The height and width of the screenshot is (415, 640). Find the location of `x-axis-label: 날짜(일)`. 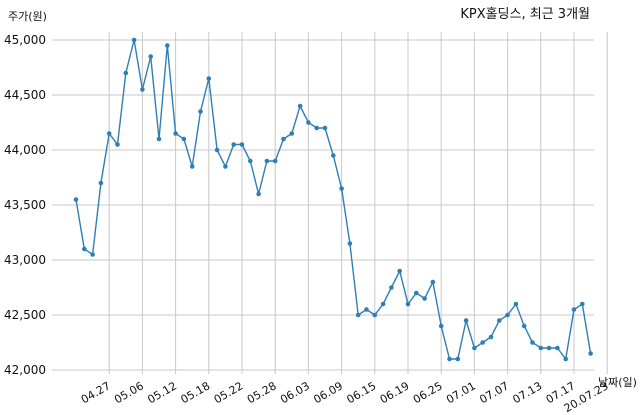

x-axis-label: 날짜(일) is located at coordinates (617, 382).